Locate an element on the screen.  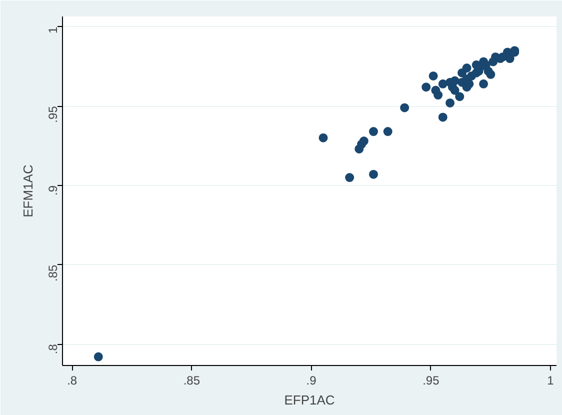
x-tick-label: .95 is located at coordinates (431, 381).